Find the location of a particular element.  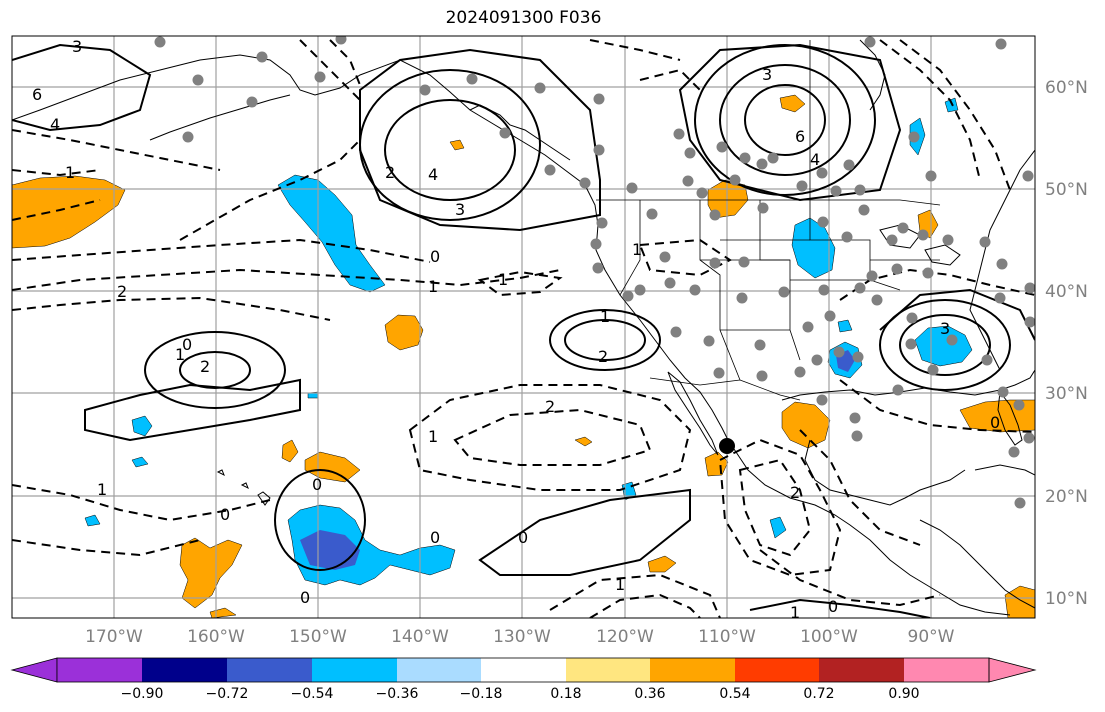

lat-tick-label: 60°N is located at coordinates (1066, 88).